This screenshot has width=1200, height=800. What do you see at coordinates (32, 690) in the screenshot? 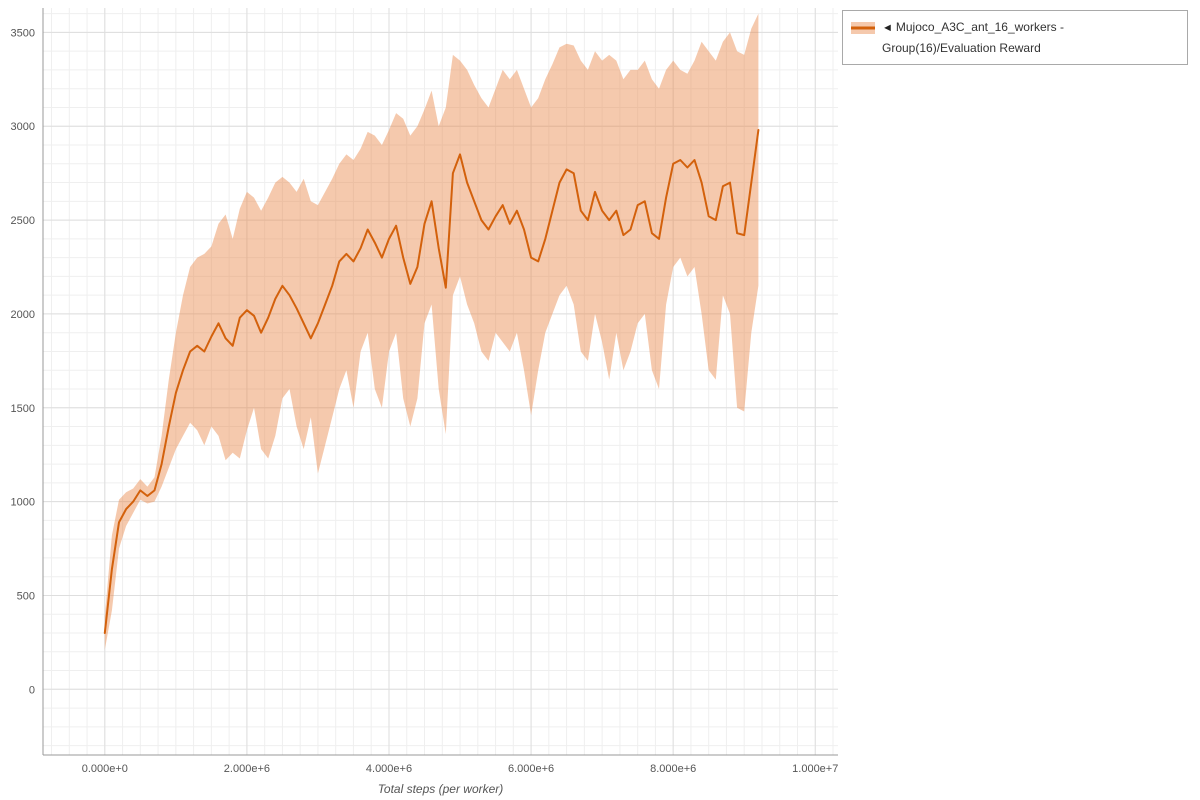
I see `y-tick-label: 0` at bounding box center [32, 690].